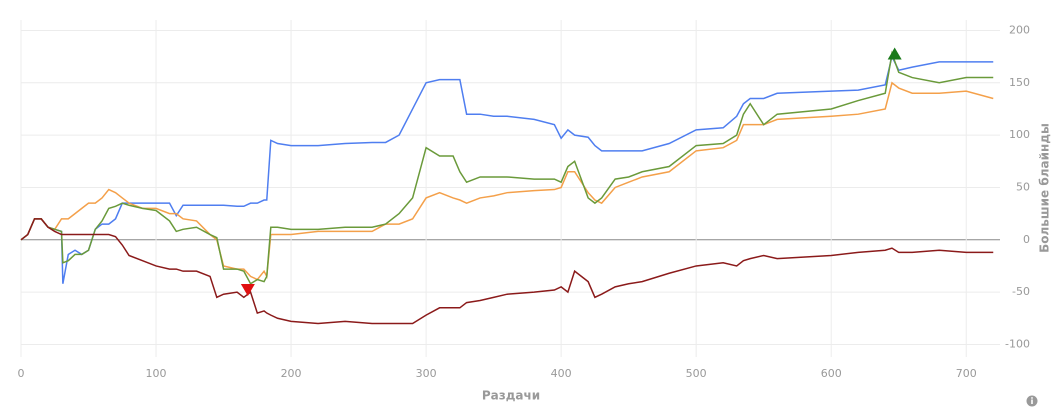  I want to click on y-tick-label: 100, so click(1019, 134).